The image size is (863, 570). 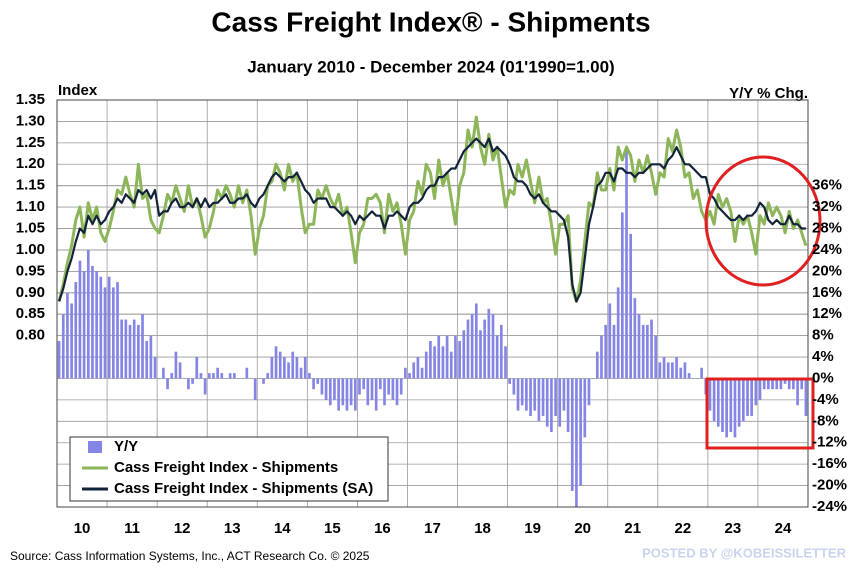 What do you see at coordinates (827, 270) in the screenshot?
I see `y2-tick-label: 20%` at bounding box center [827, 270].